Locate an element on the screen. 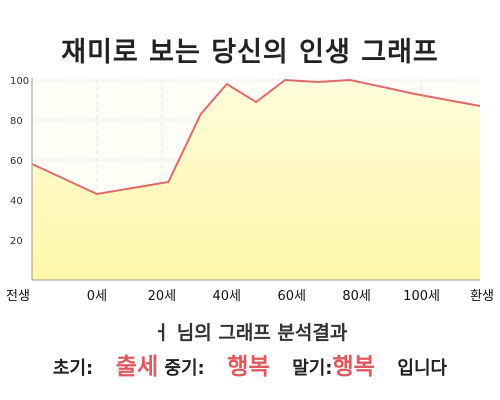 This screenshot has width=500, height=400. x-tick-label: 환생 is located at coordinates (482, 296).